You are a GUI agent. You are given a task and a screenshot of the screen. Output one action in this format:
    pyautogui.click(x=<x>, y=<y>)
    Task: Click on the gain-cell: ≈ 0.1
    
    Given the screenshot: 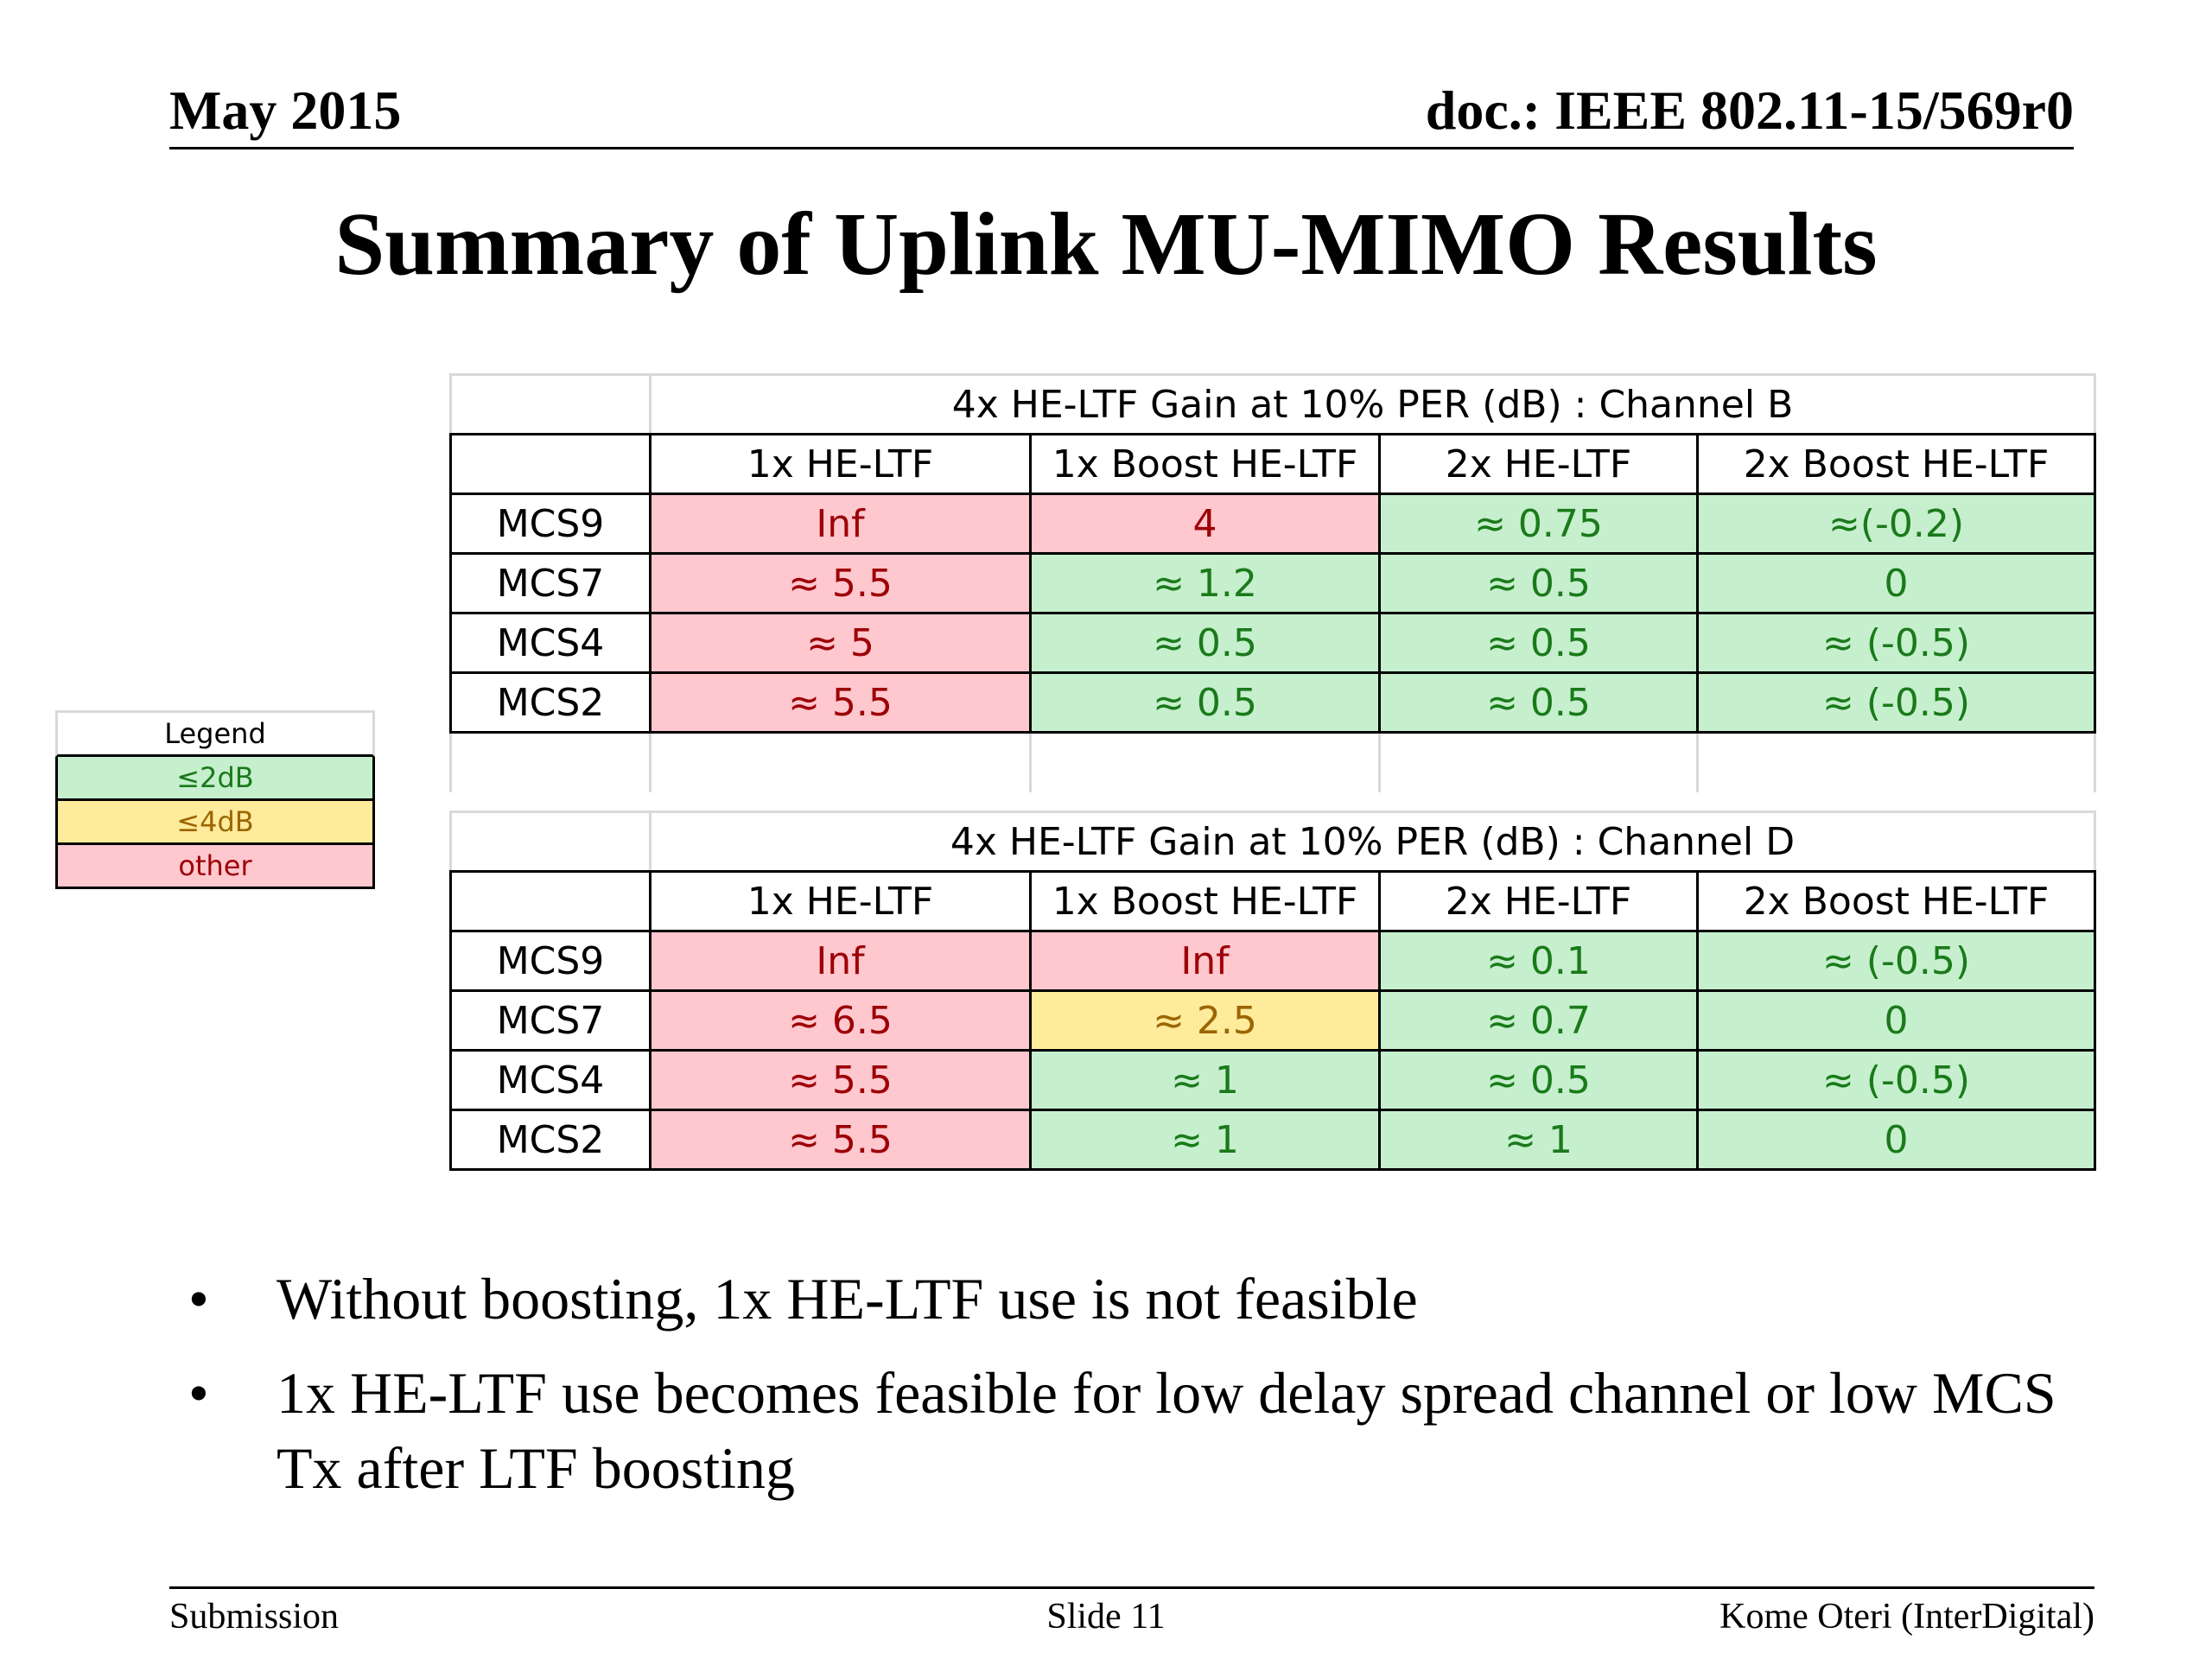 What is the action you would take?
    pyautogui.click(x=1538, y=961)
    